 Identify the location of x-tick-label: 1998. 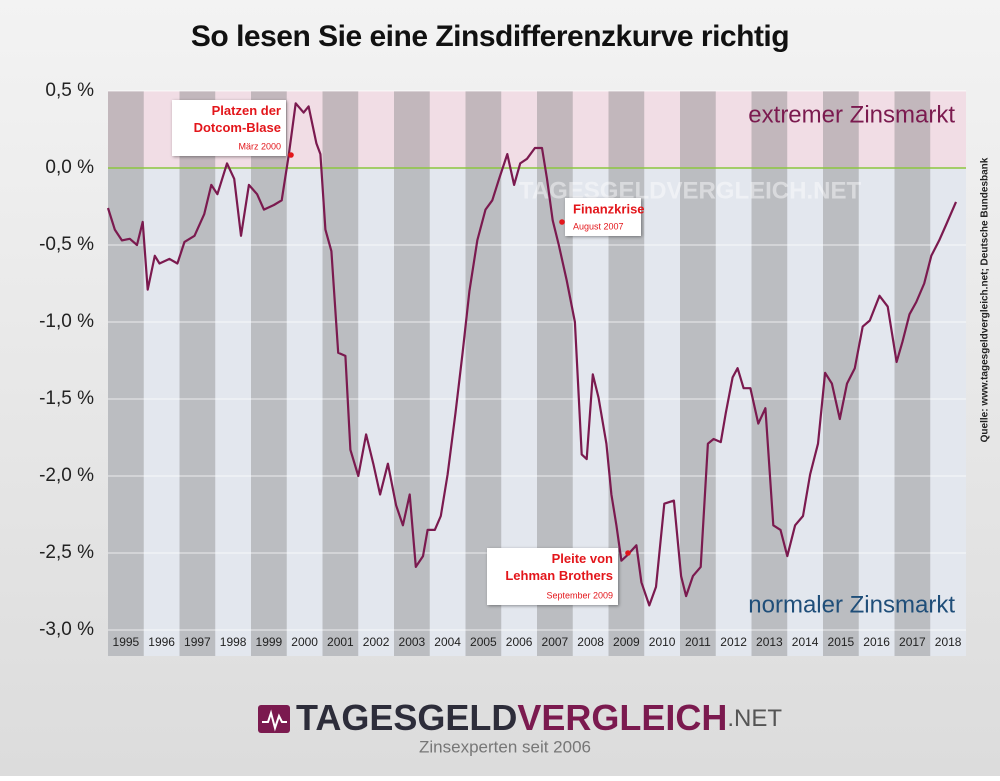
(233, 642).